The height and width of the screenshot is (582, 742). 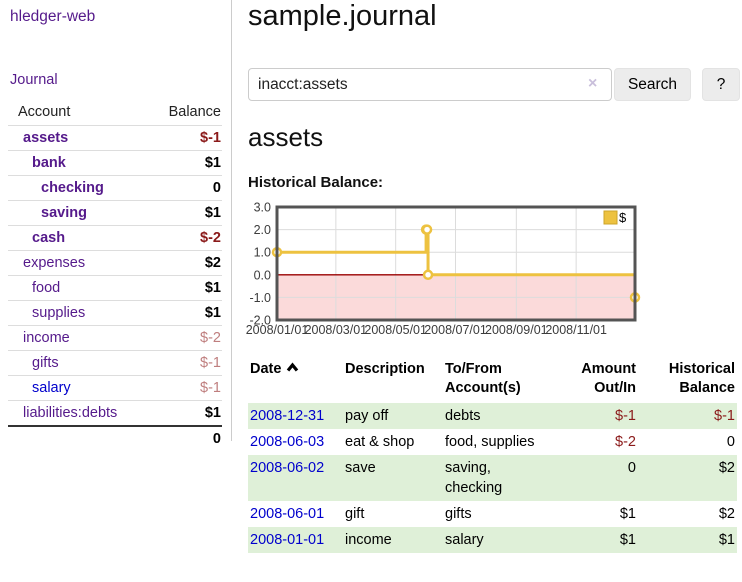 I want to click on transaction-date-link: 2008-12-31, so click(x=287, y=416).